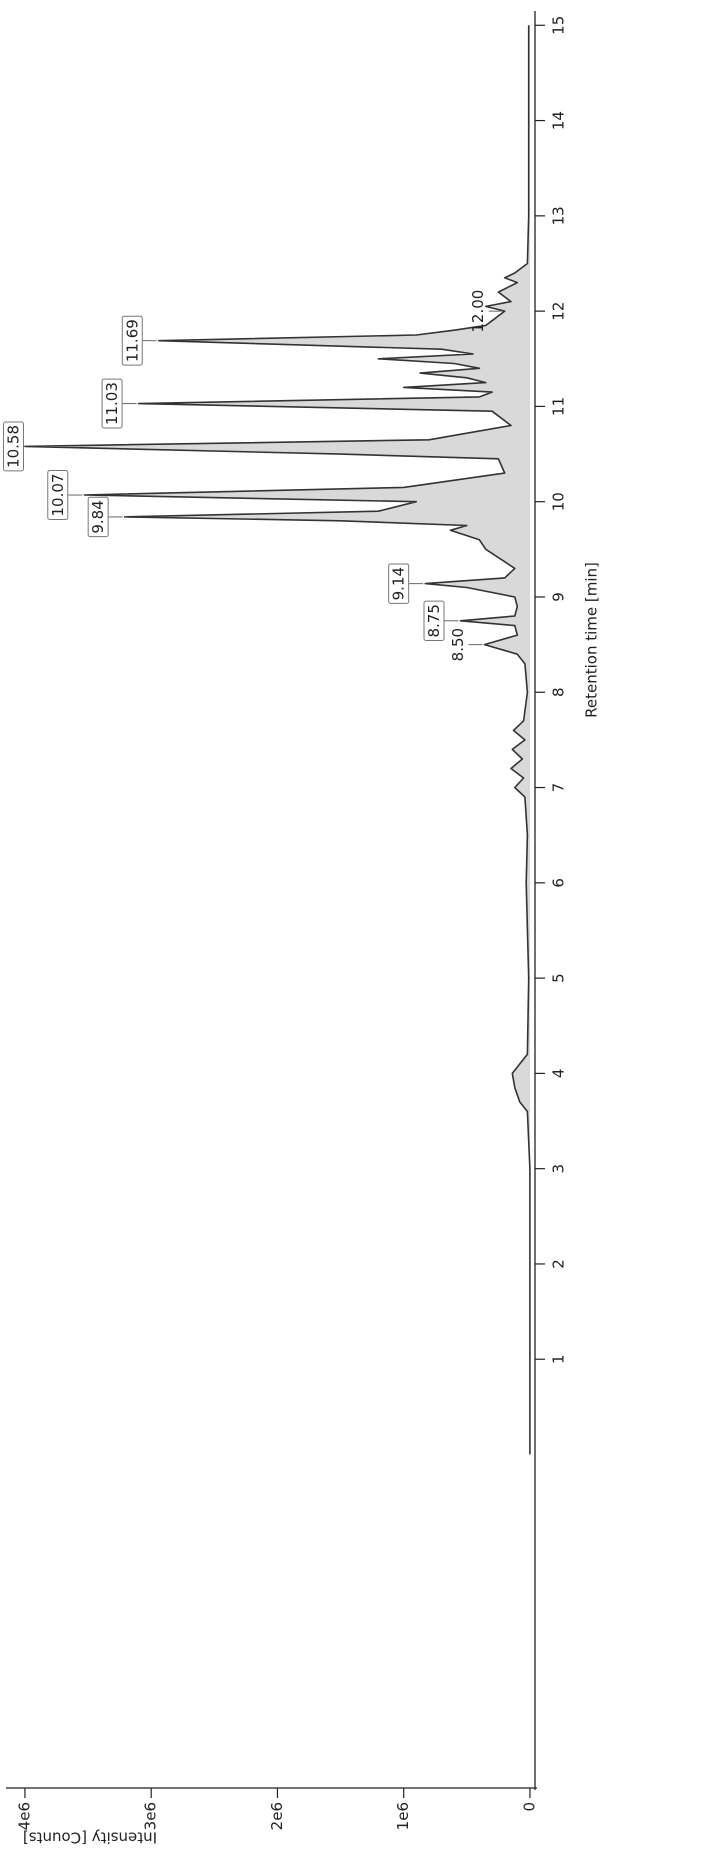 Image resolution: width=727 pixels, height=1853 pixels. Describe the element at coordinates (559, 311) in the screenshot. I see `x-tick-label: 12` at that location.